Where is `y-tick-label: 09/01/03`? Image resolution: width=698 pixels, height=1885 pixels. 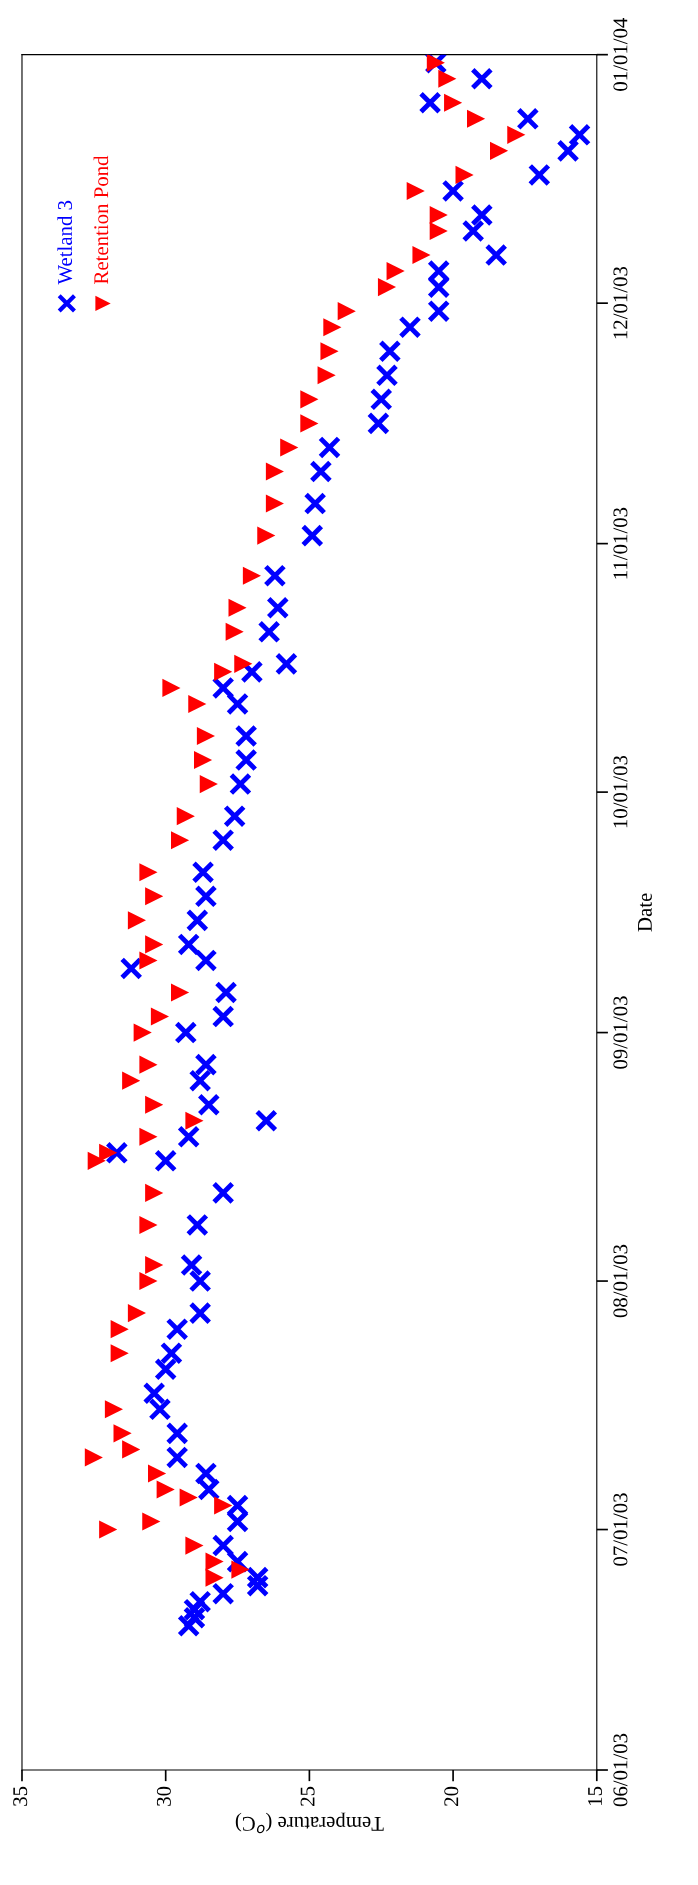 y-tick-label: 09/01/03 is located at coordinates (620, 1032).